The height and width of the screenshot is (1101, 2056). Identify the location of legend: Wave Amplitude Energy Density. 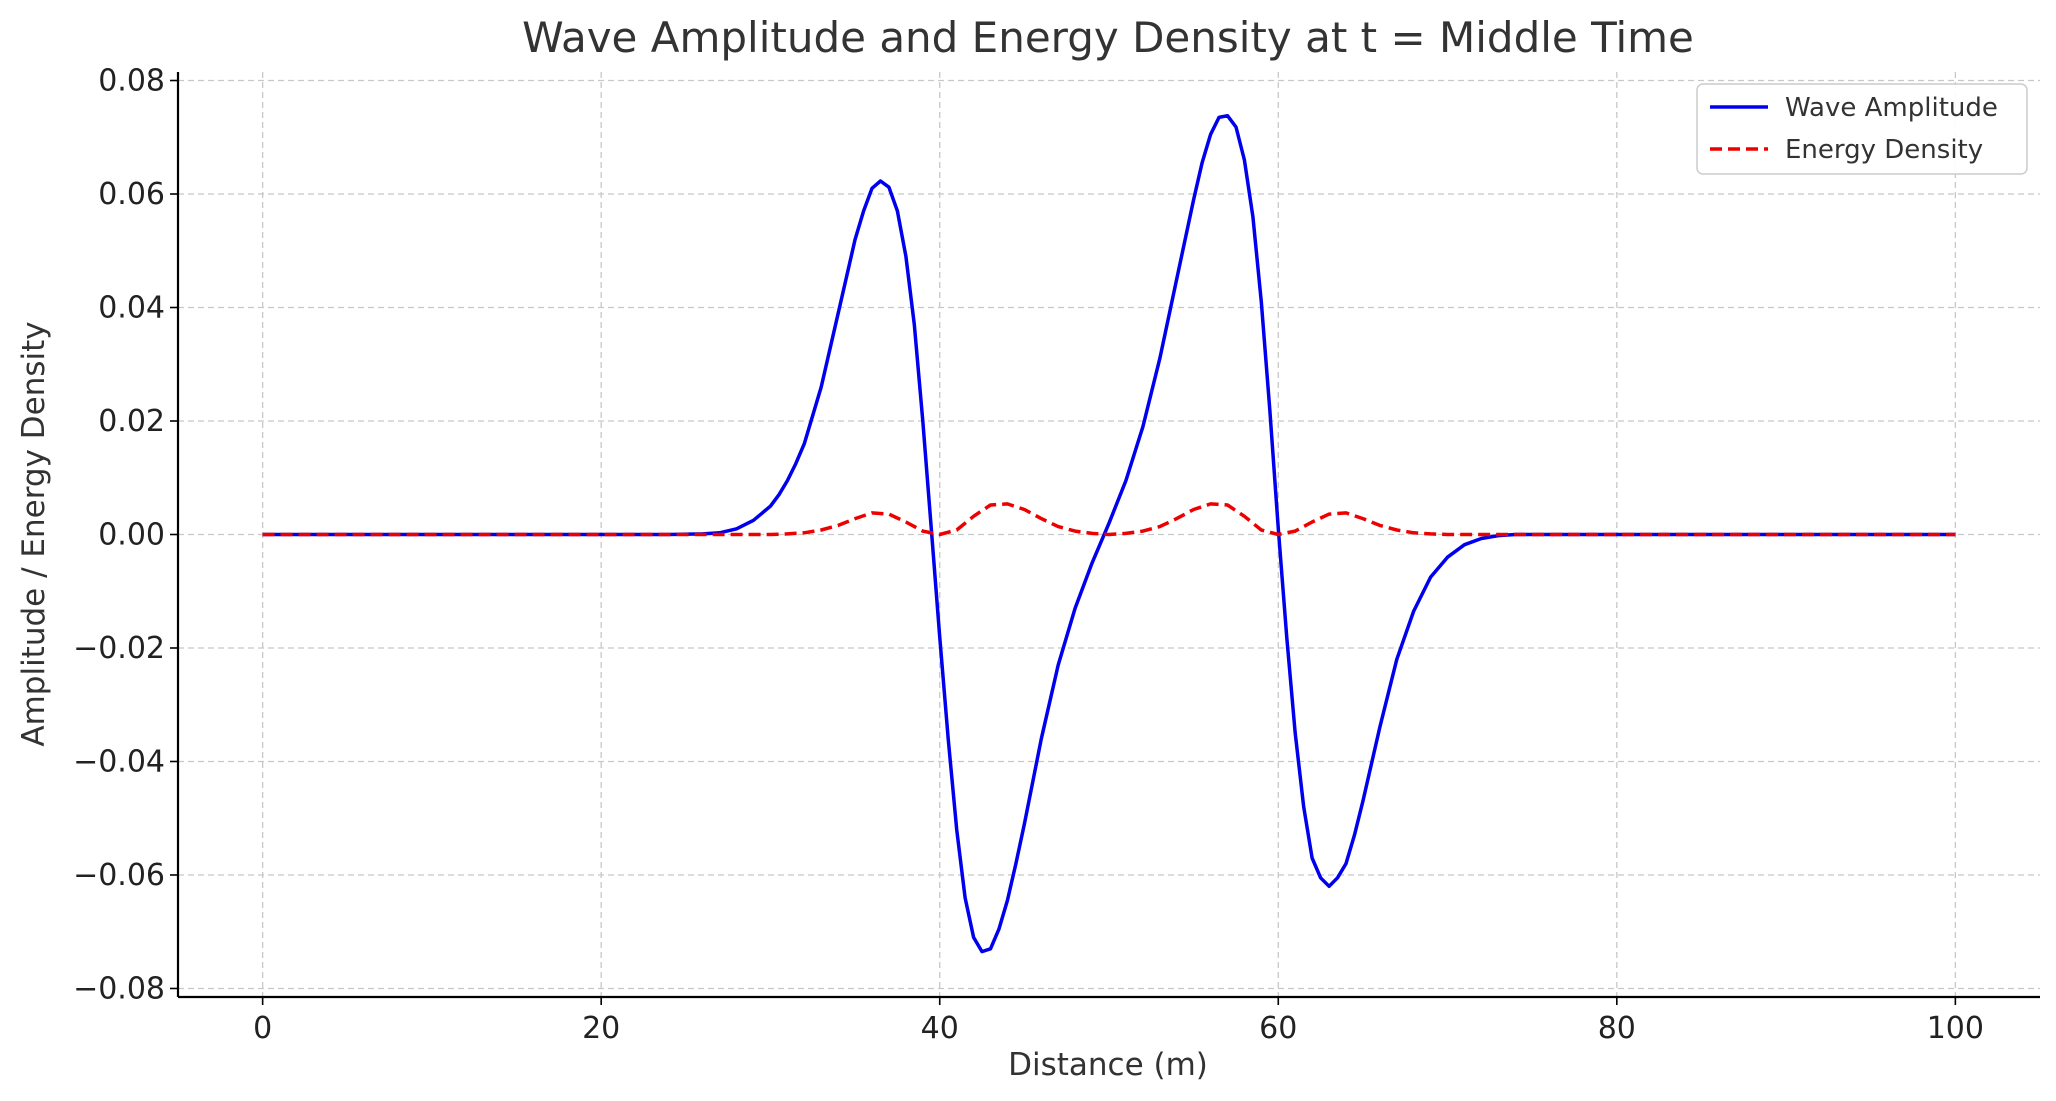
(1862, 129).